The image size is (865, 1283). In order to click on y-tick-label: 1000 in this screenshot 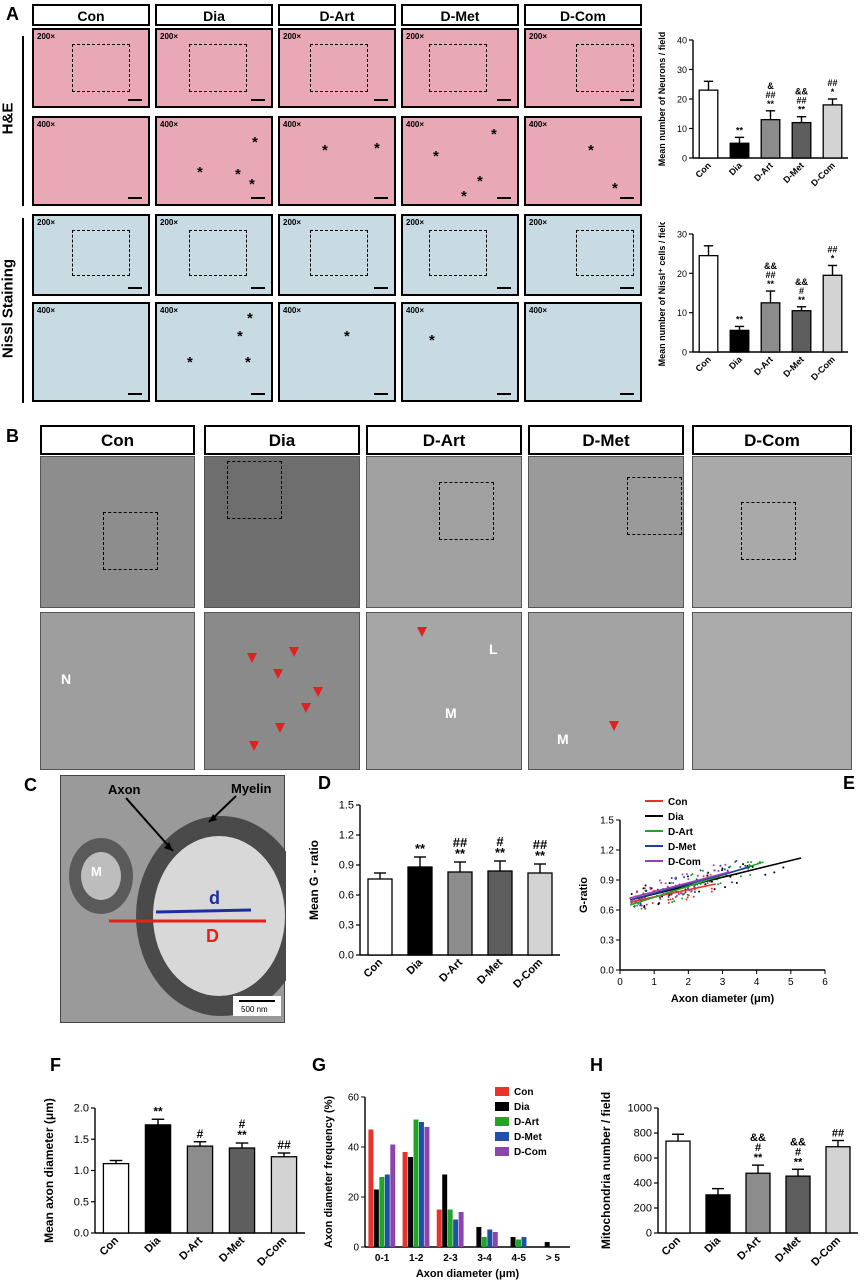, I will do `click(640, 1109)`.